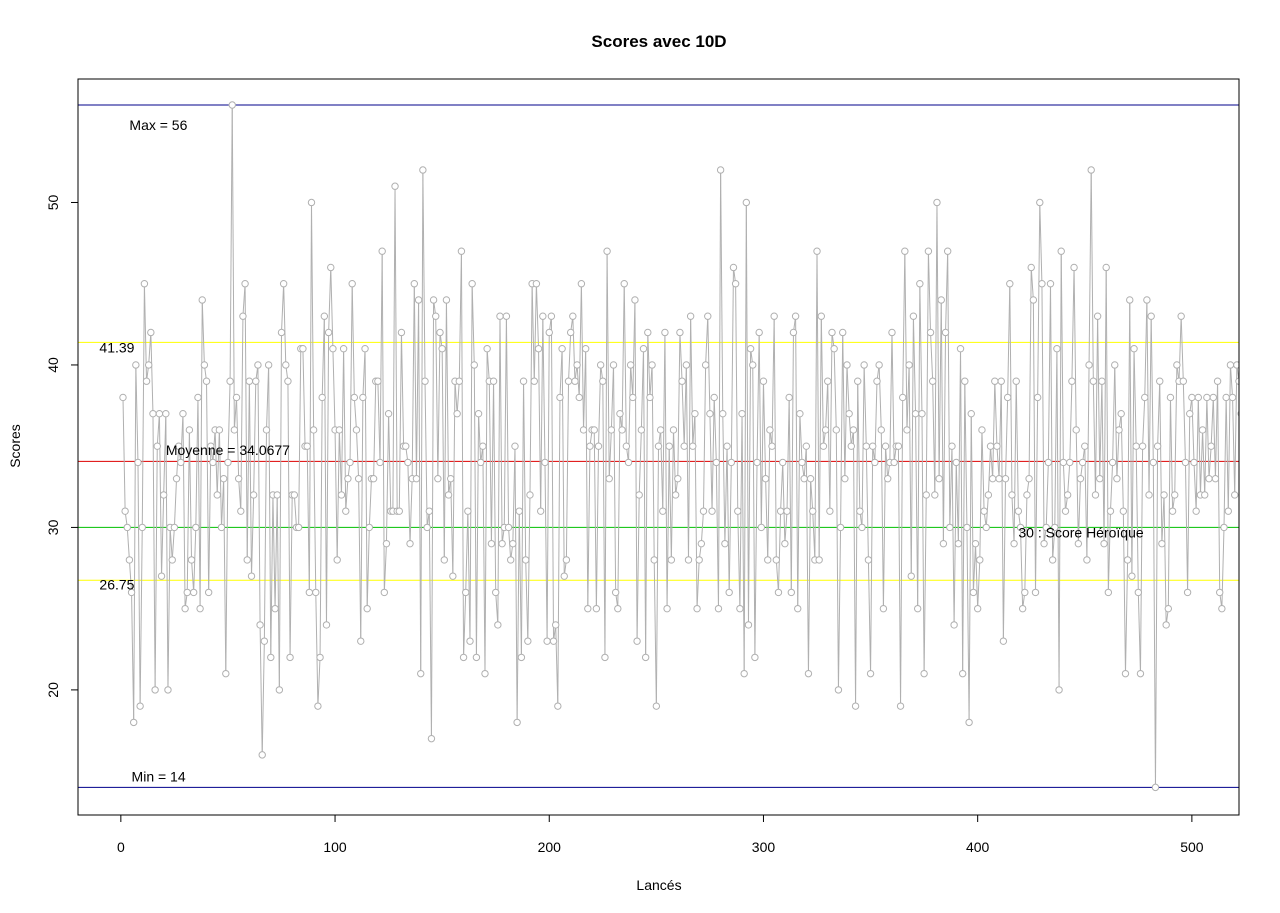 This screenshot has width=1280, height=913. Describe the element at coordinates (978, 847) in the screenshot. I see `x-tick-label: 400` at that location.